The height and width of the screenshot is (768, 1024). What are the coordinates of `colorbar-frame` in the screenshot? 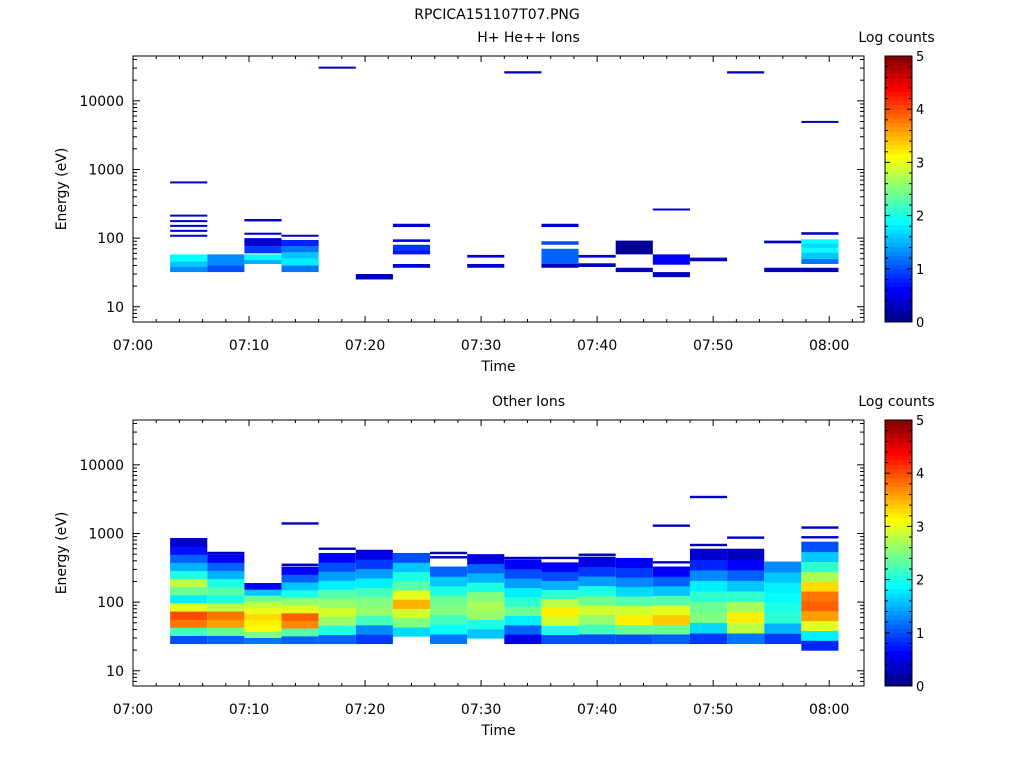 It's located at (898, 553).